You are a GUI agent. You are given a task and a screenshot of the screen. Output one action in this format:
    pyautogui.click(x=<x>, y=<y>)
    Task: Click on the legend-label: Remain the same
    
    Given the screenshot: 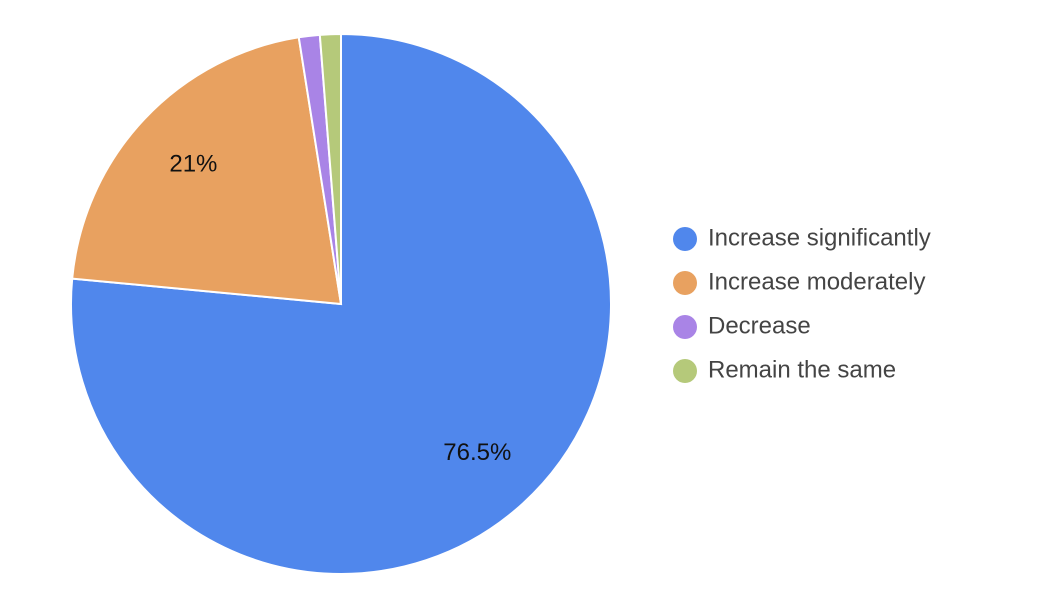 What is the action you would take?
    pyautogui.click(x=802, y=369)
    